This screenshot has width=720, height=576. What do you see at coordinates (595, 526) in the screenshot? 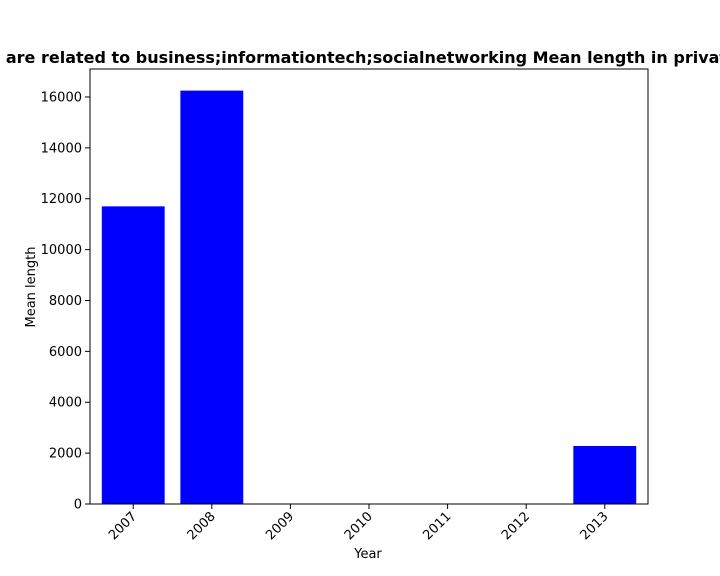
I see `x-tick-label-2013: 2013` at bounding box center [595, 526].